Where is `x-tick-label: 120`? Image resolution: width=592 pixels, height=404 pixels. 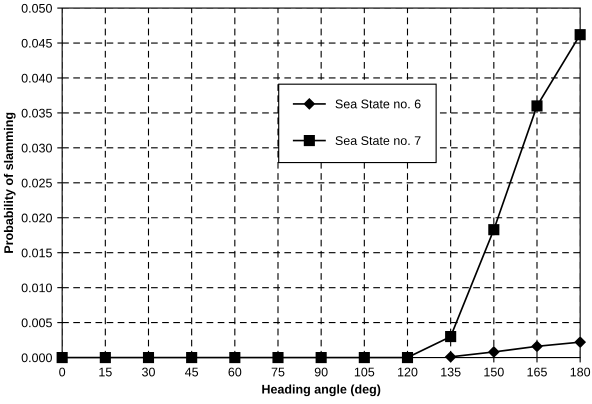 x-tick-label: 120 is located at coordinates (408, 372).